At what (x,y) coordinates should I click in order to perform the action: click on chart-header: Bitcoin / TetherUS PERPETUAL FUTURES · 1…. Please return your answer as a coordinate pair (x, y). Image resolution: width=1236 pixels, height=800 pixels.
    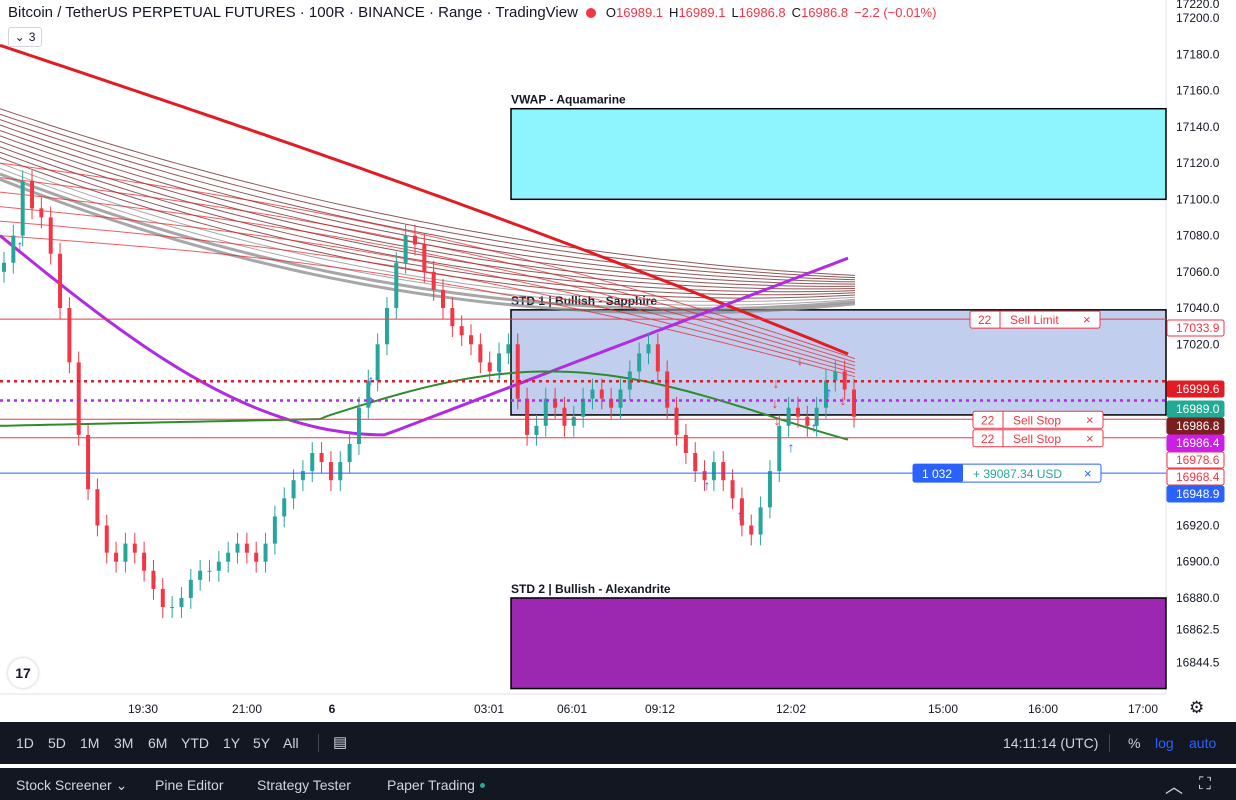
    Looking at the image, I should click on (475, 12).